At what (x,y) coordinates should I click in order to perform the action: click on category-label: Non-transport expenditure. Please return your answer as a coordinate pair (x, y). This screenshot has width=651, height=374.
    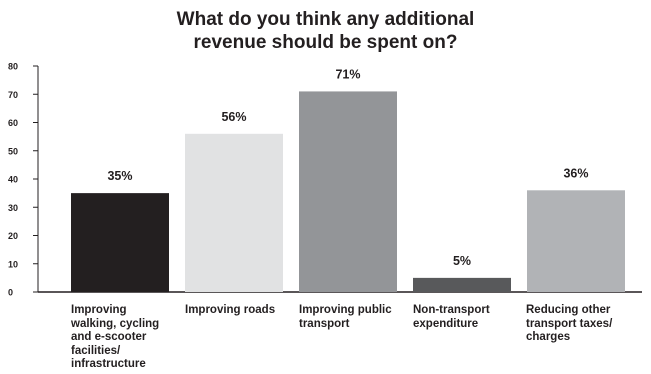
    Looking at the image, I should click on (451, 317).